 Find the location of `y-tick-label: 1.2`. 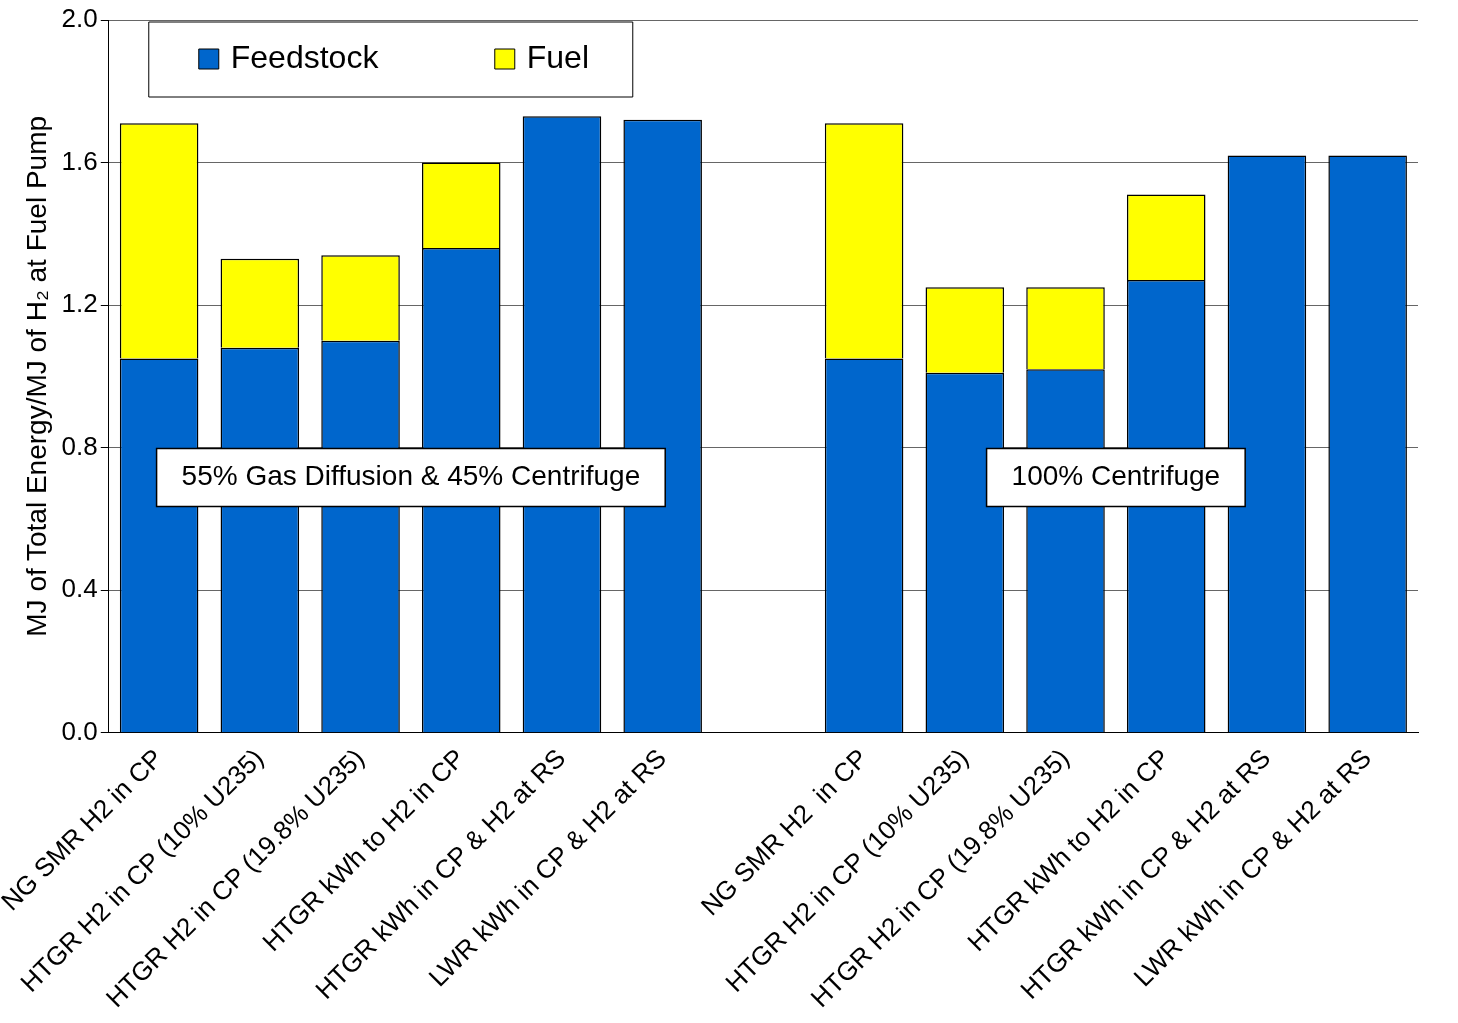

y-tick-label: 1.2 is located at coordinates (79, 303).